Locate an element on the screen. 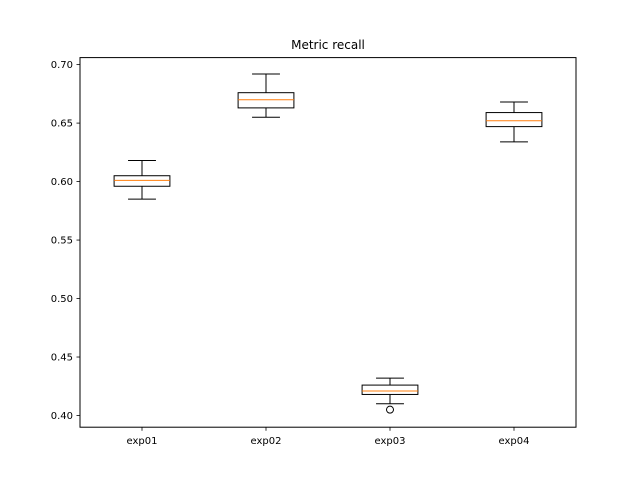 This screenshot has width=640, height=480. outlier-point is located at coordinates (390, 409).